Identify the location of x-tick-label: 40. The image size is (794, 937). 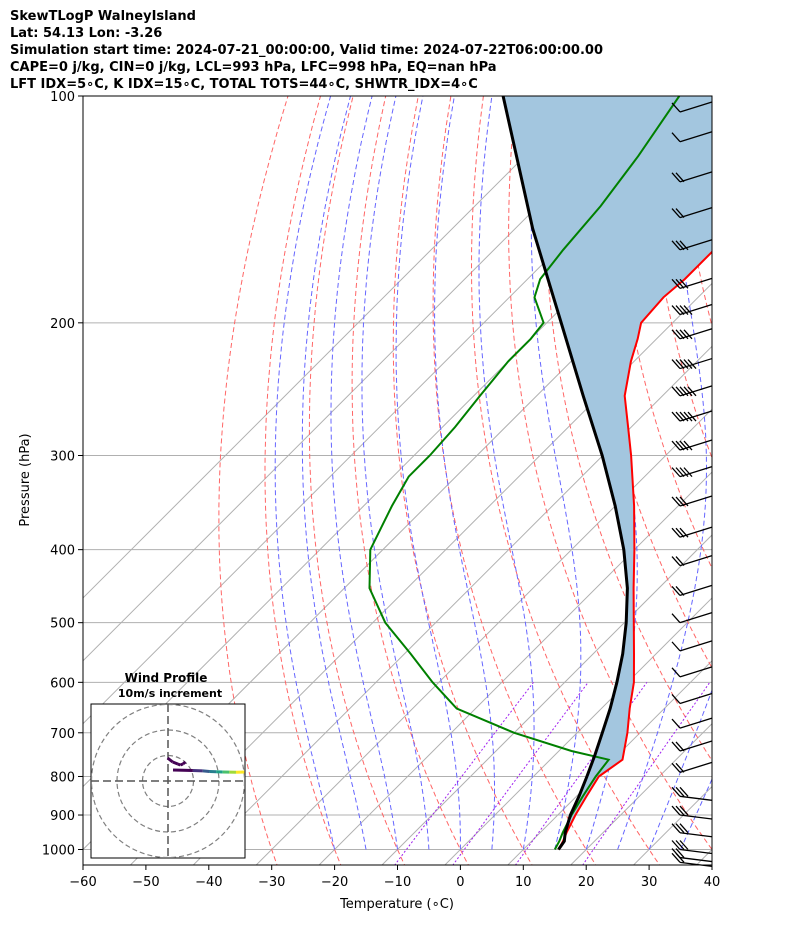
(712, 882).